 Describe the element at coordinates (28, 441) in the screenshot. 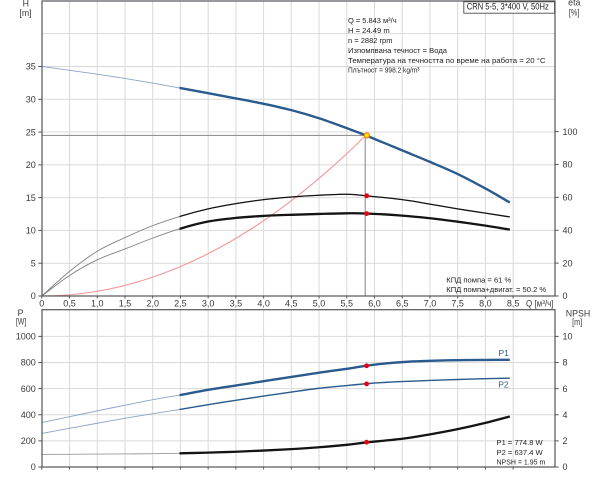

I see `svg-text: 200` at that location.